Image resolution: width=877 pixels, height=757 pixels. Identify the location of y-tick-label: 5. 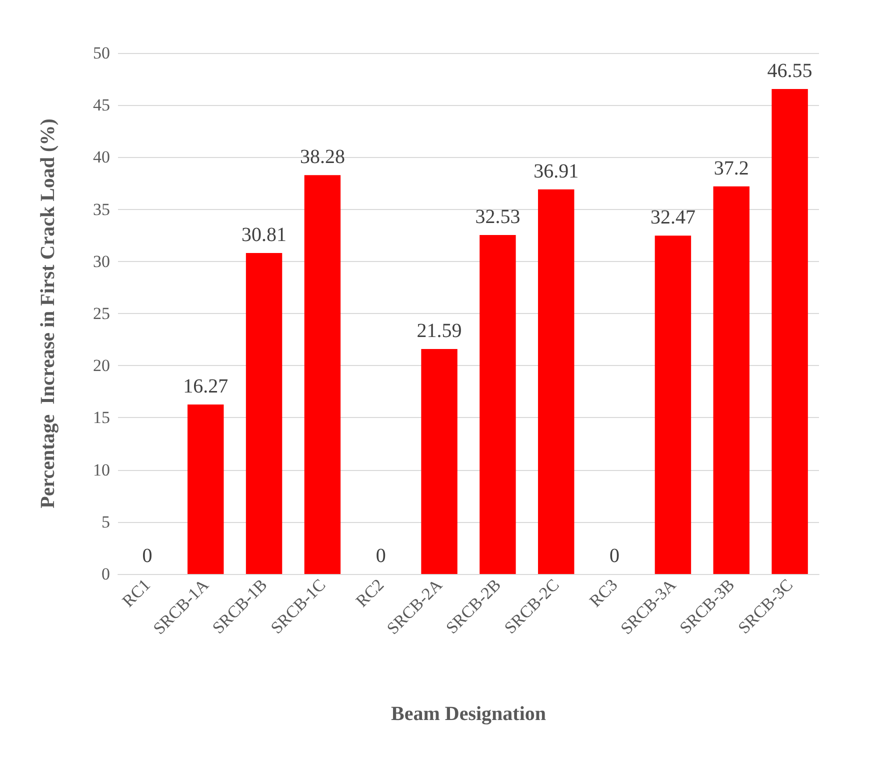
(106, 522).